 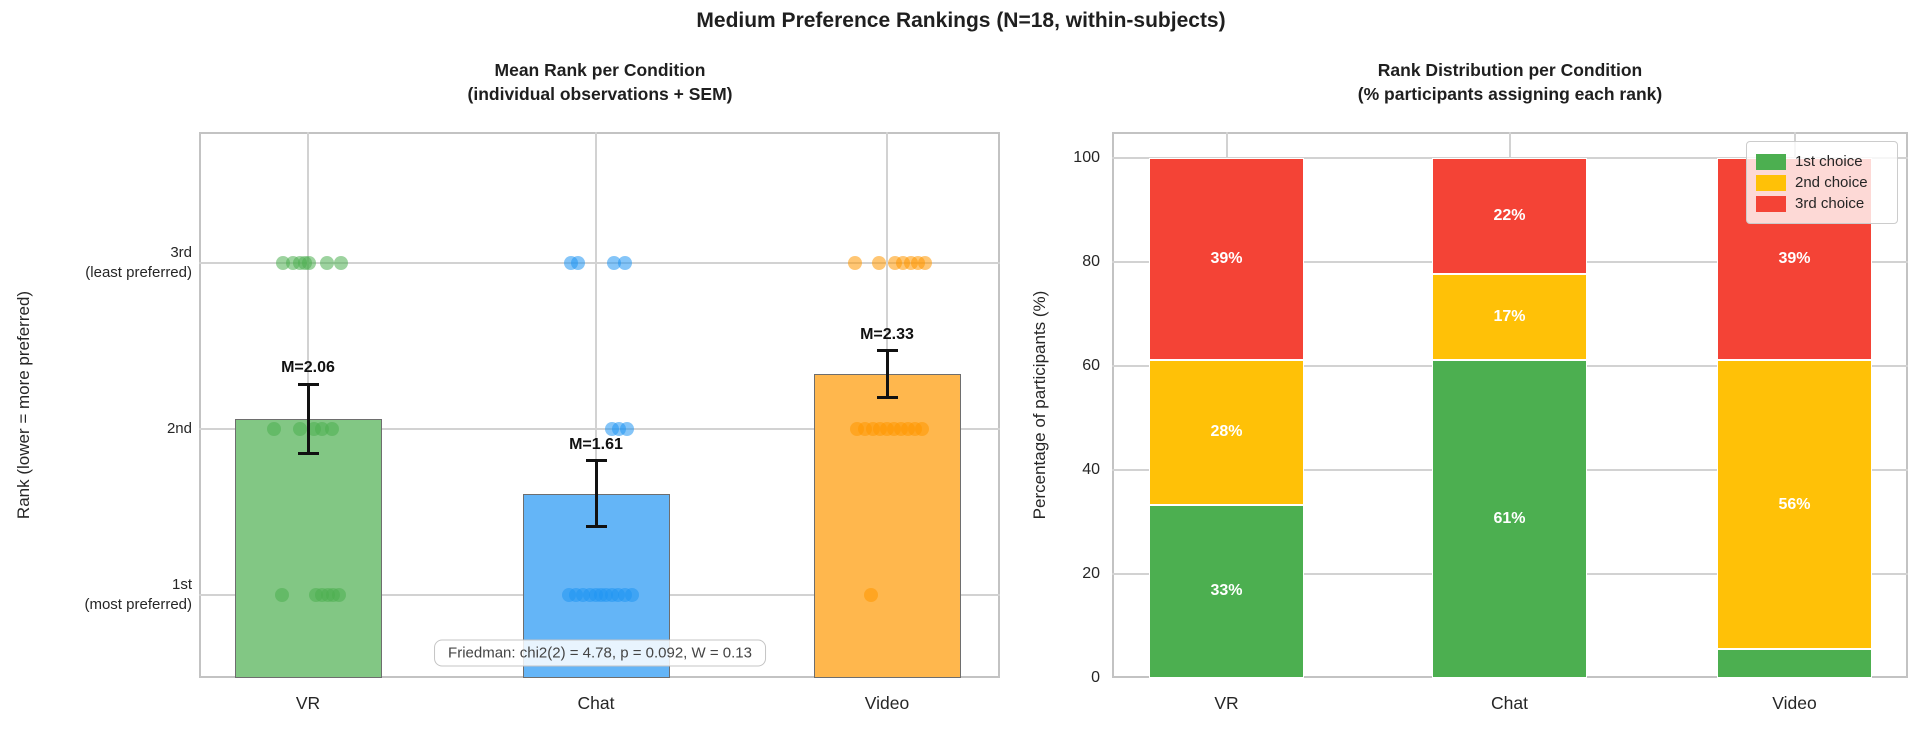 I want to click on y-tick-label-line: (least preferred), so click(x=138, y=272).